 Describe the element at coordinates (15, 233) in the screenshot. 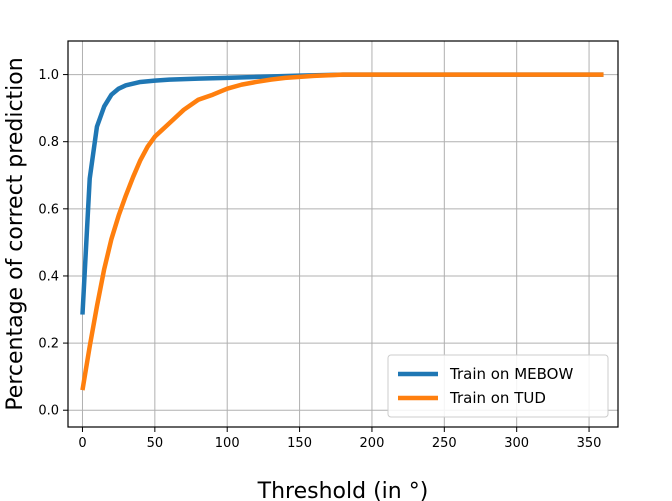

I see `y-axis-label: Percentage of correct prediction` at that location.